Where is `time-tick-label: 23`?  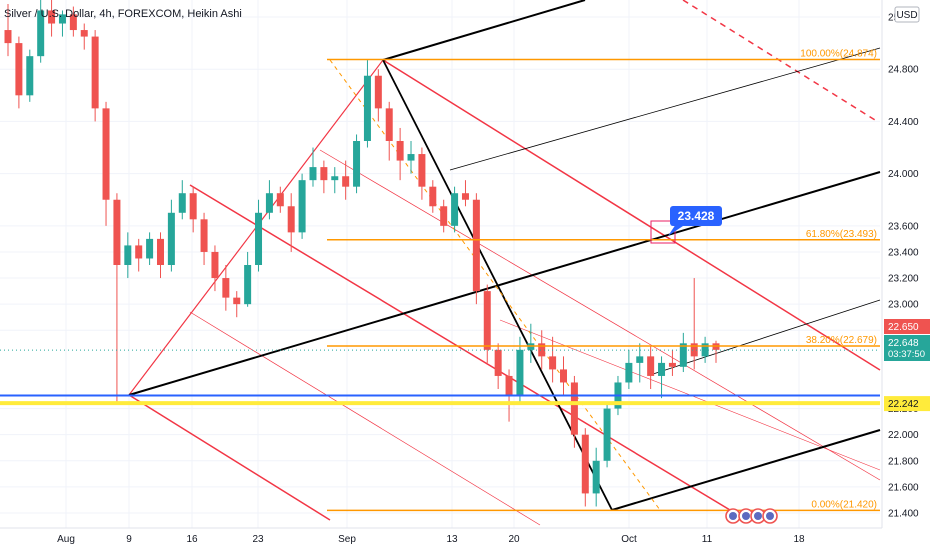
time-tick-label: 23 is located at coordinates (258, 539).